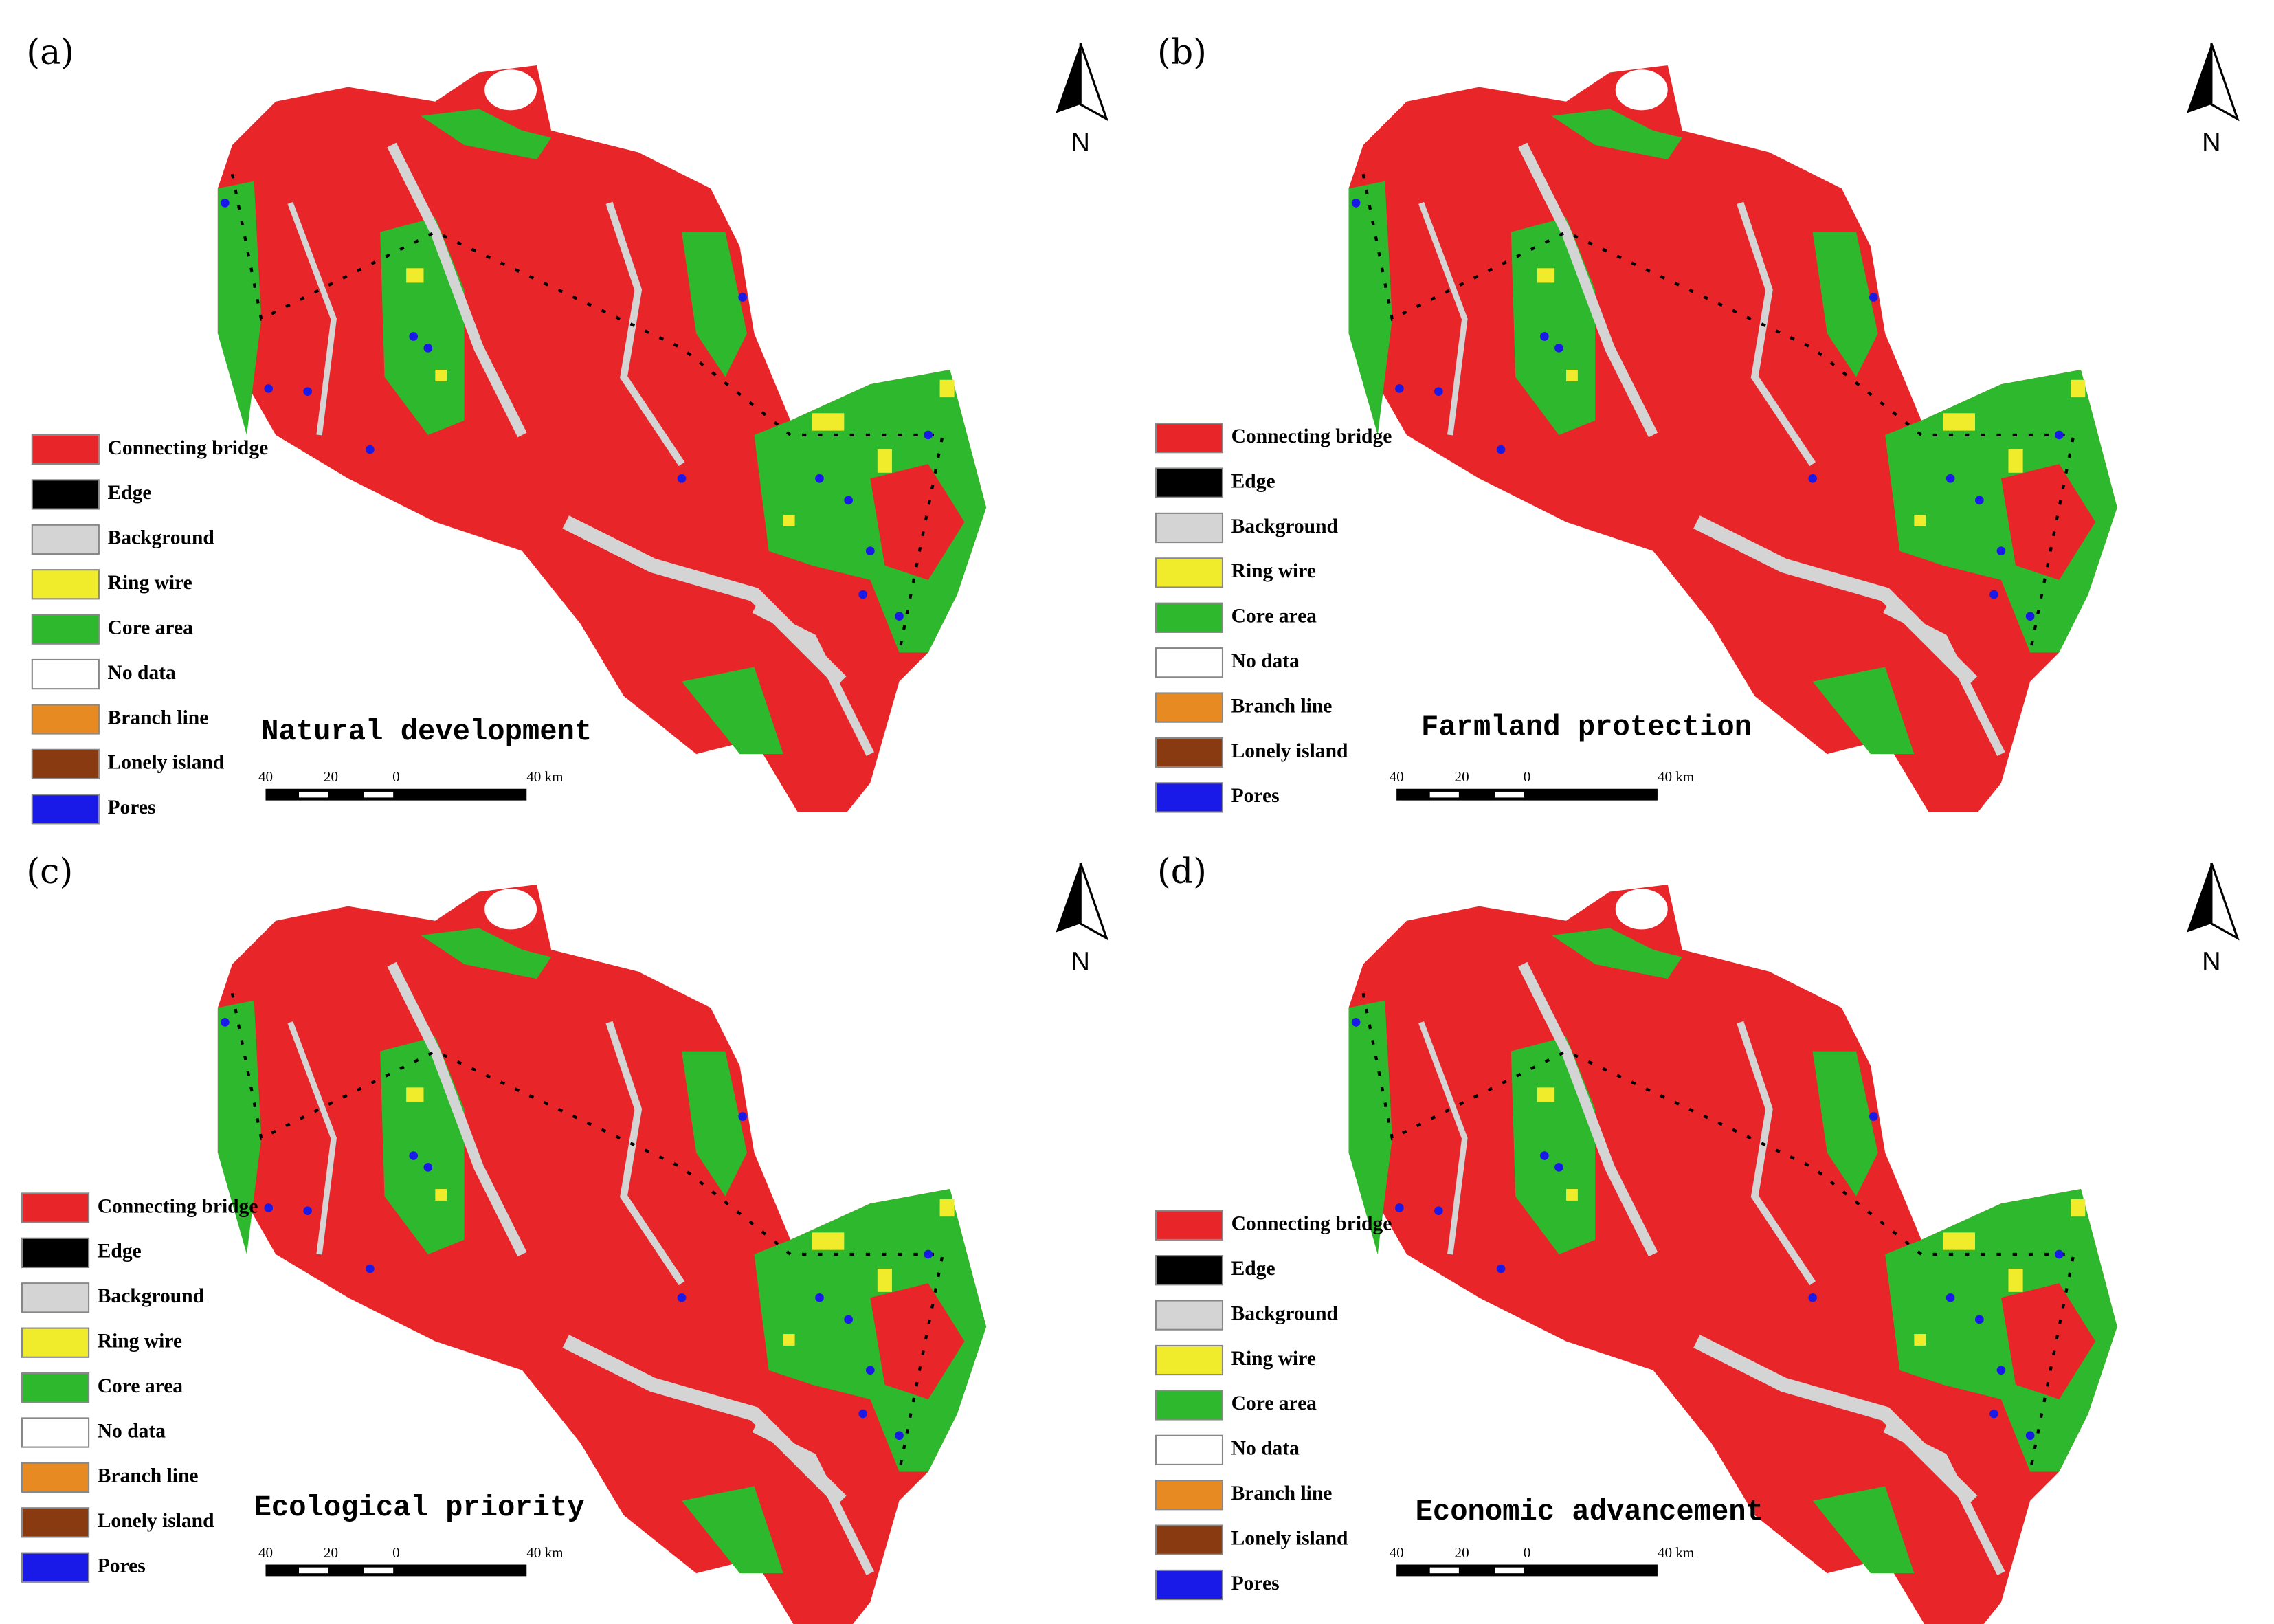 The width and height of the screenshot is (2274, 1624). Describe the element at coordinates (1586, 727) in the screenshot. I see `panel-title: Farmland protection` at that location.